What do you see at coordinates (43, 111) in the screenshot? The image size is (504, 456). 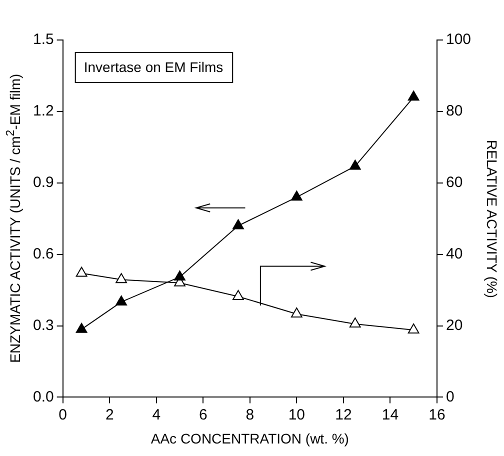 I see `y-tick-label: 1.2` at bounding box center [43, 111].